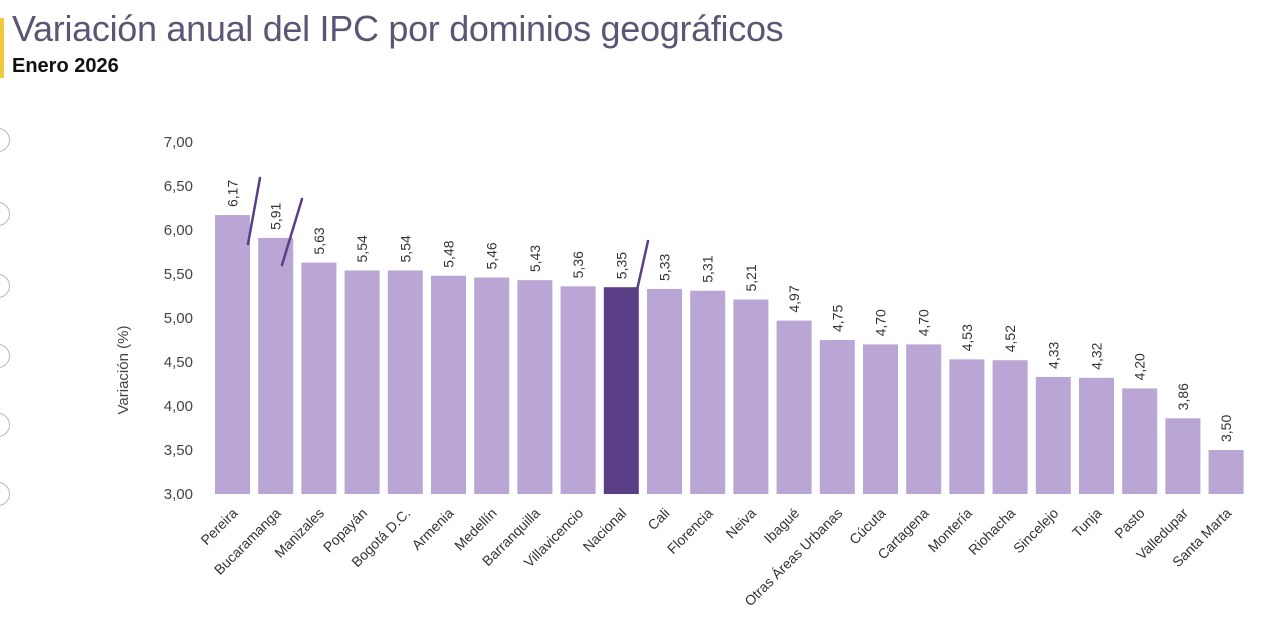 The image size is (1280, 643). Describe the element at coordinates (1087, 523) in the screenshot. I see `x-tick-label: Tunja` at that location.